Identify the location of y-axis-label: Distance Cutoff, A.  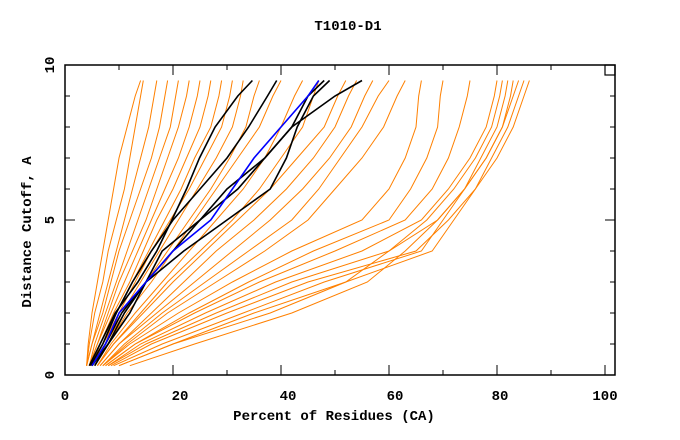
(28, 232).